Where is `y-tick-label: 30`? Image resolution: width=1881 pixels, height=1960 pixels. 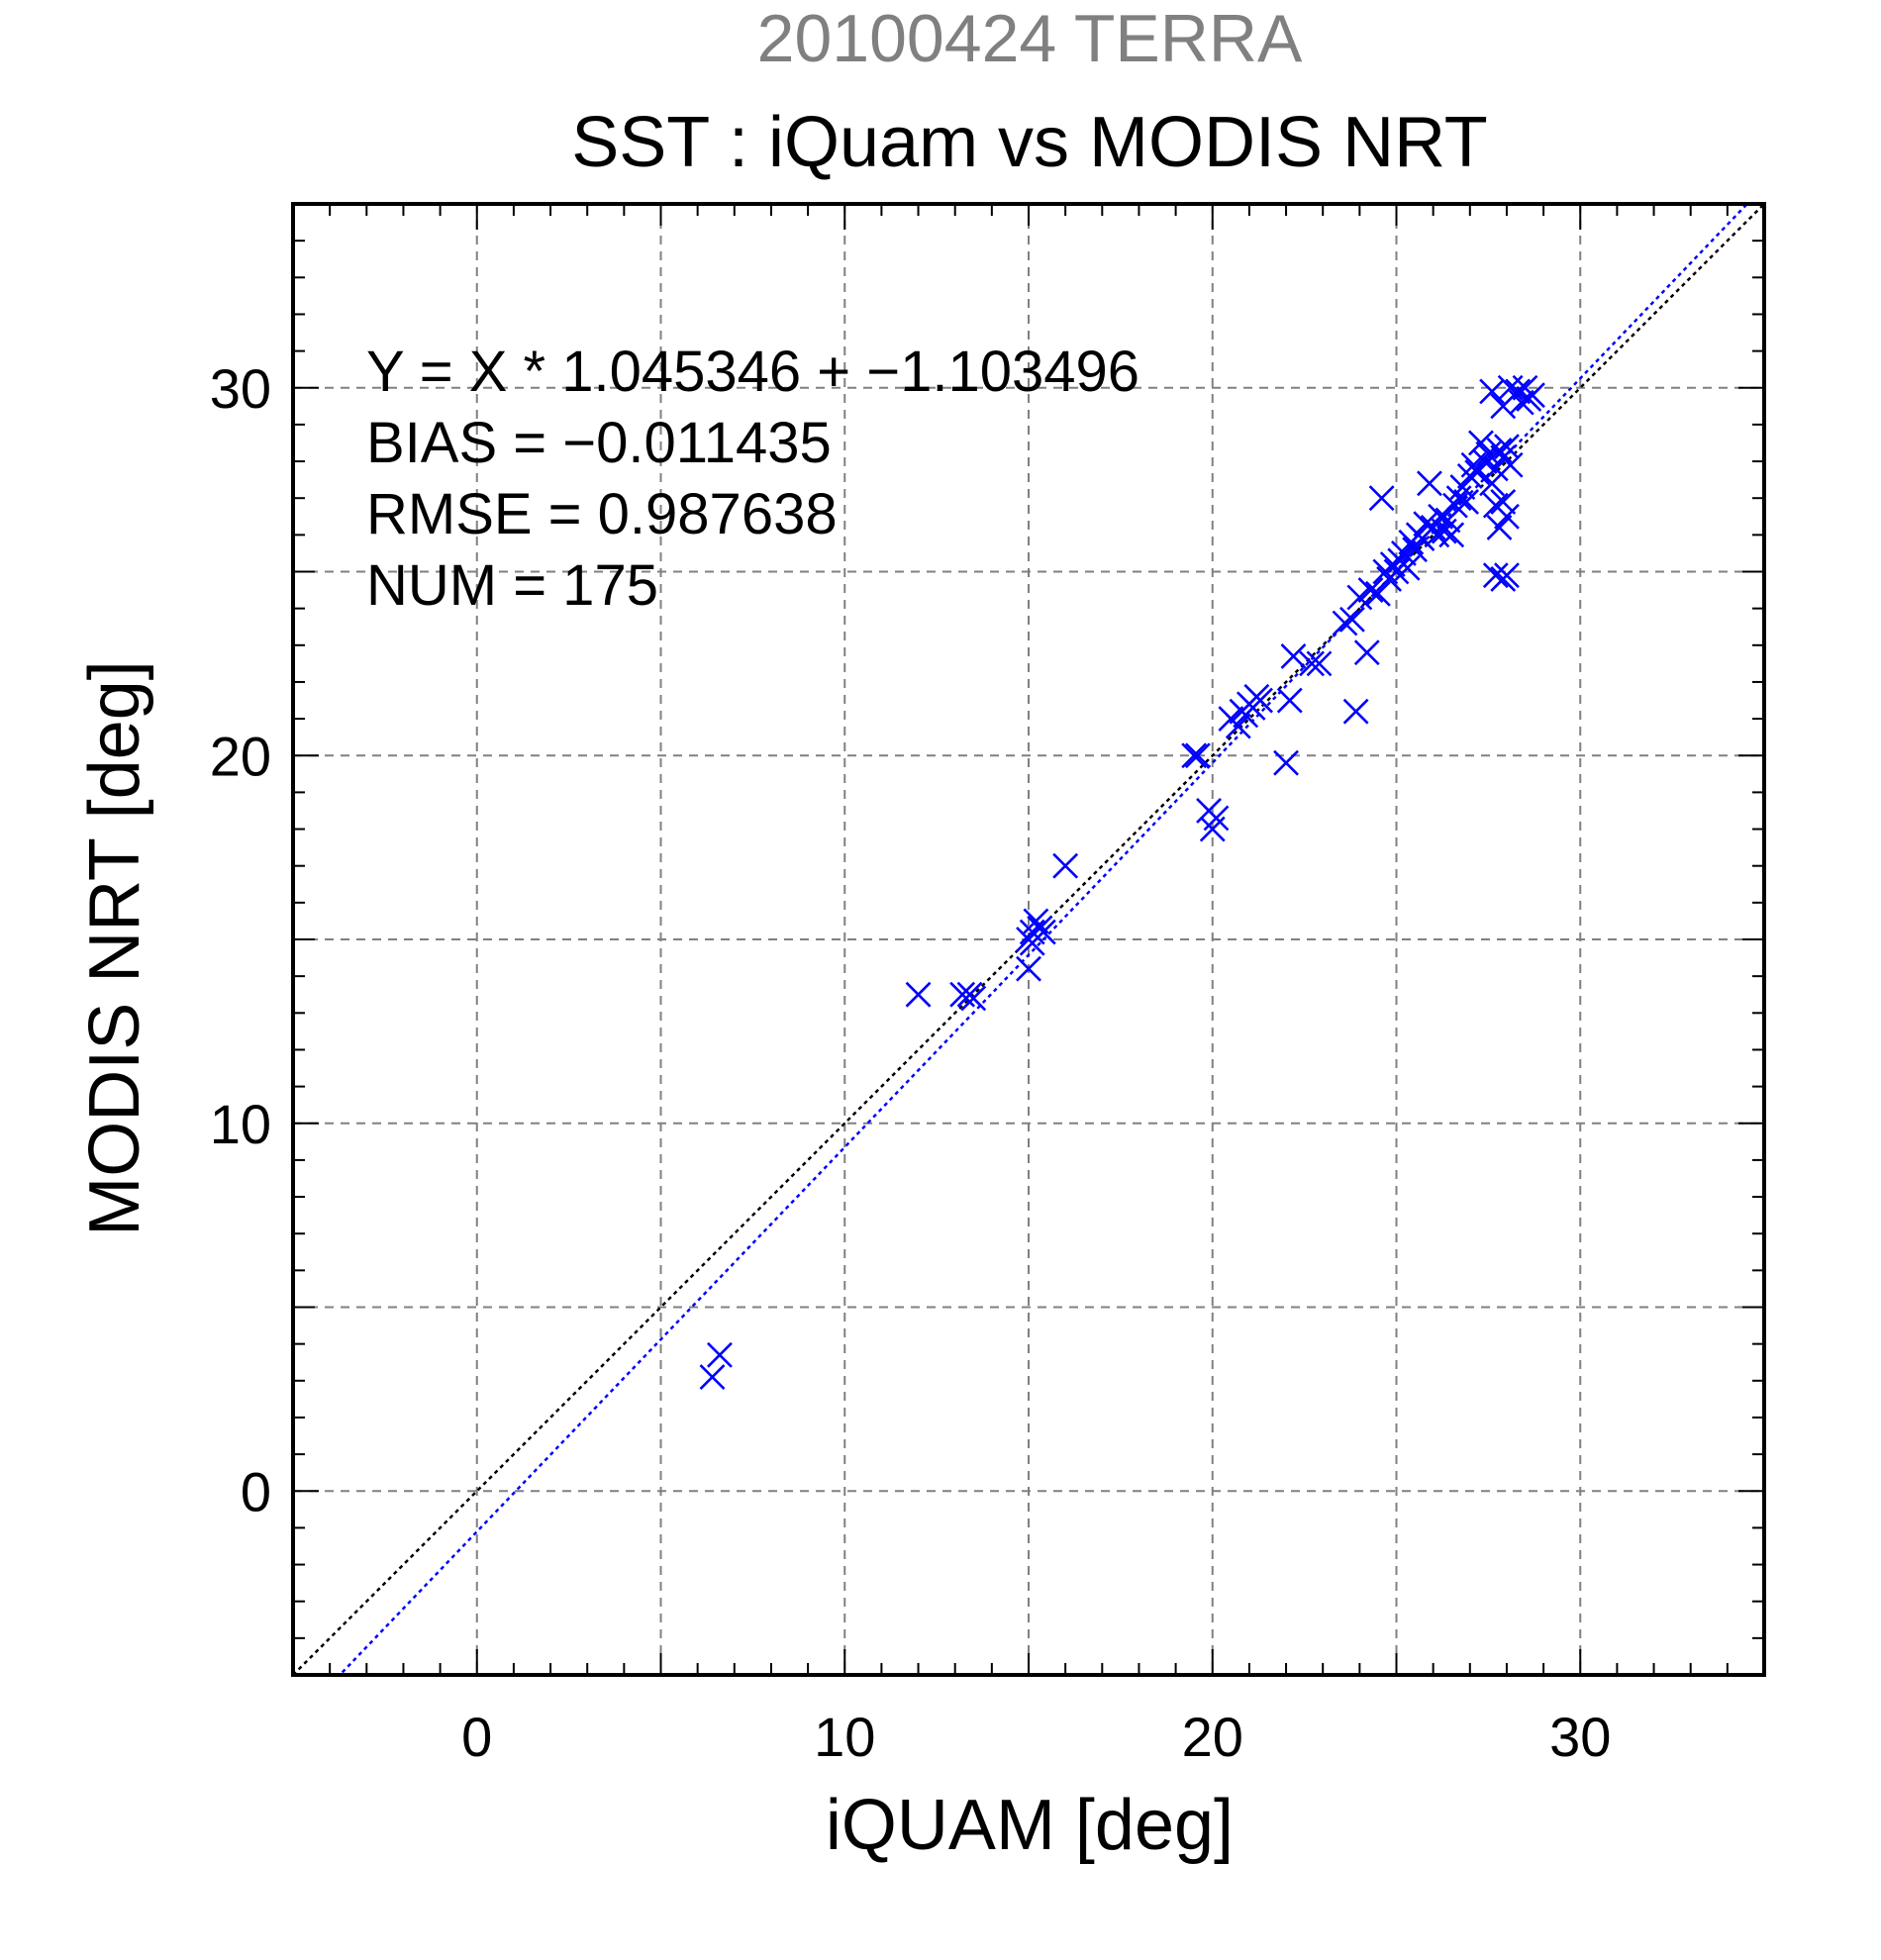 y-tick-label: 30 is located at coordinates (241, 388).